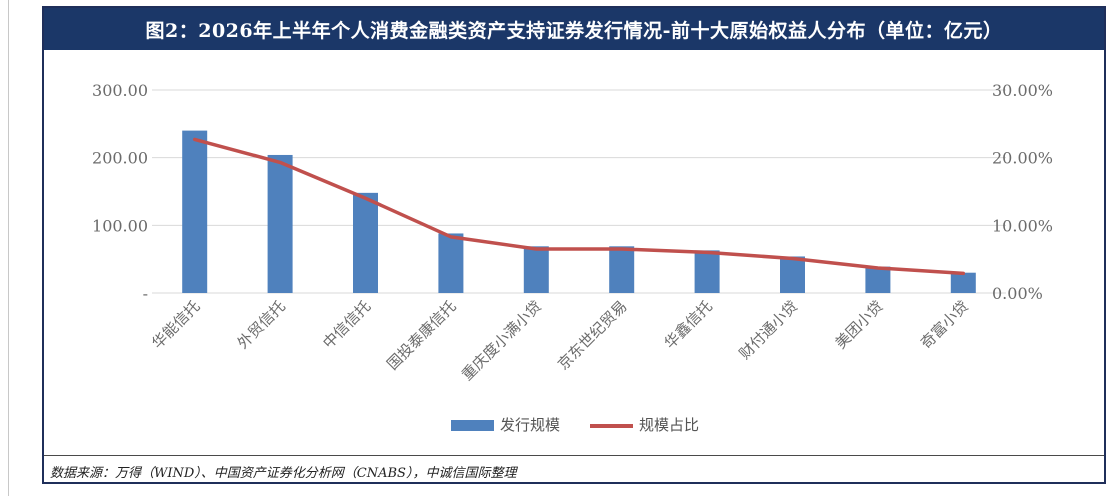  I want to click on legend-label-bar: 发行规模, so click(530, 425).